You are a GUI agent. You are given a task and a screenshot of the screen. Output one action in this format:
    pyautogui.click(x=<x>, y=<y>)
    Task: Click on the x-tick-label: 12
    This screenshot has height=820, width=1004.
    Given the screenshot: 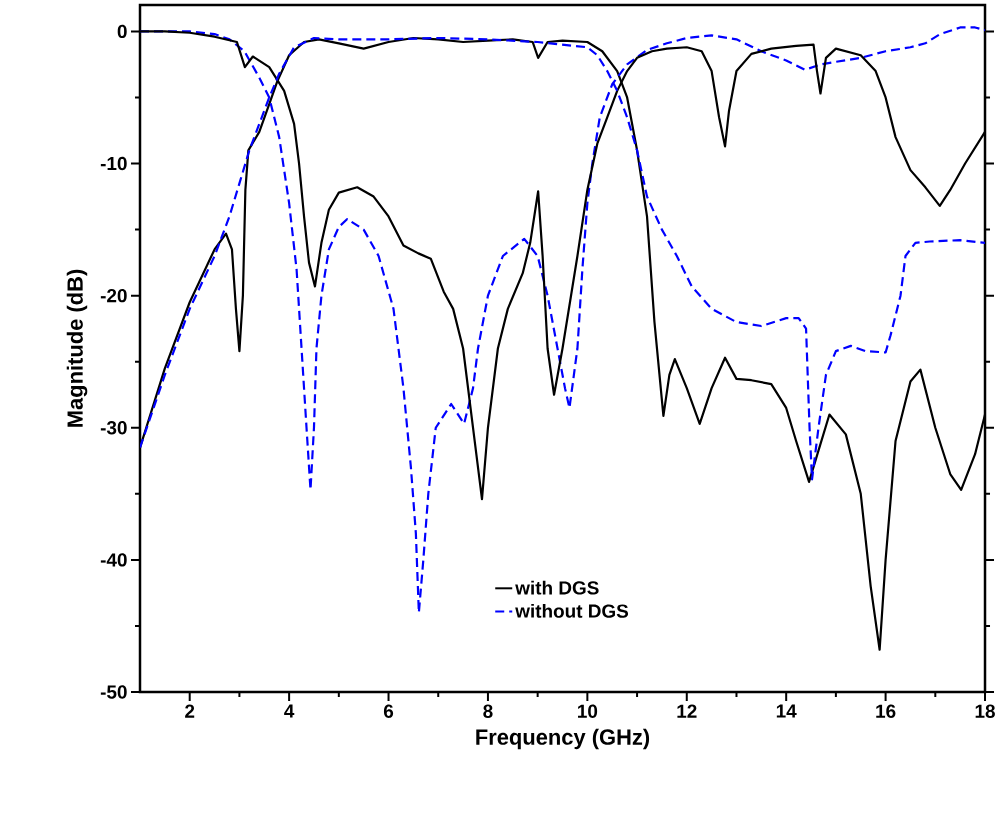 What is the action you would take?
    pyautogui.click(x=687, y=711)
    